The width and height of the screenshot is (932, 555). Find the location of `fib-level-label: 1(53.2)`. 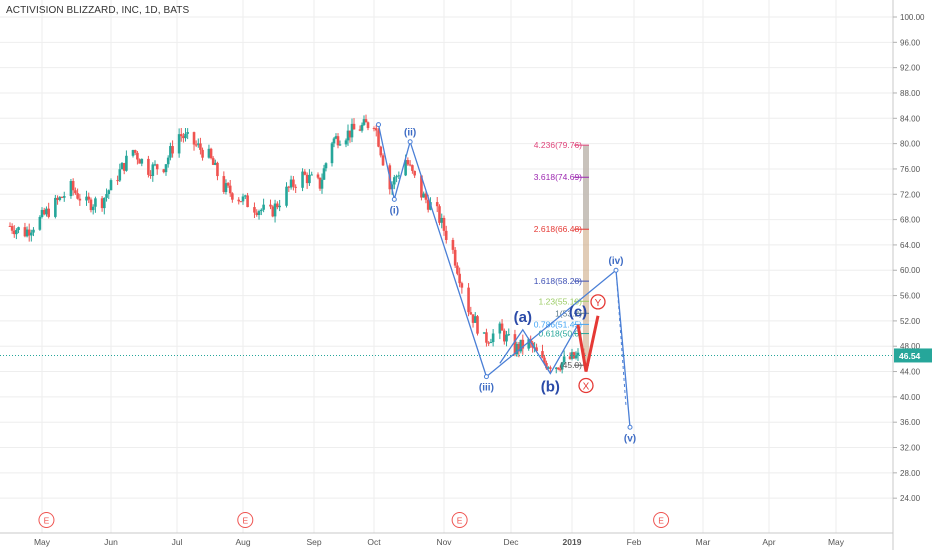

fib-level-label: 1(53.2) is located at coordinates (568, 313).